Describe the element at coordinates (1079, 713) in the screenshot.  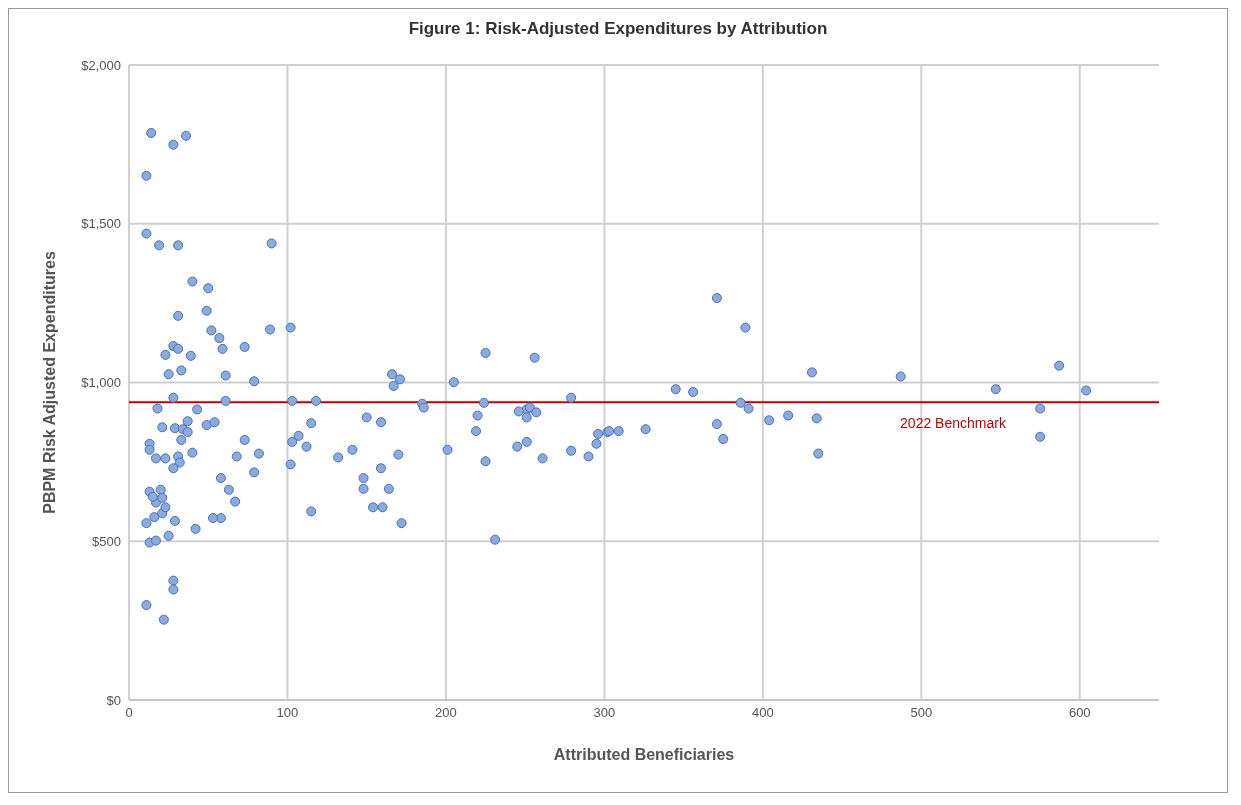
I see `x-tick-label: 600` at that location.